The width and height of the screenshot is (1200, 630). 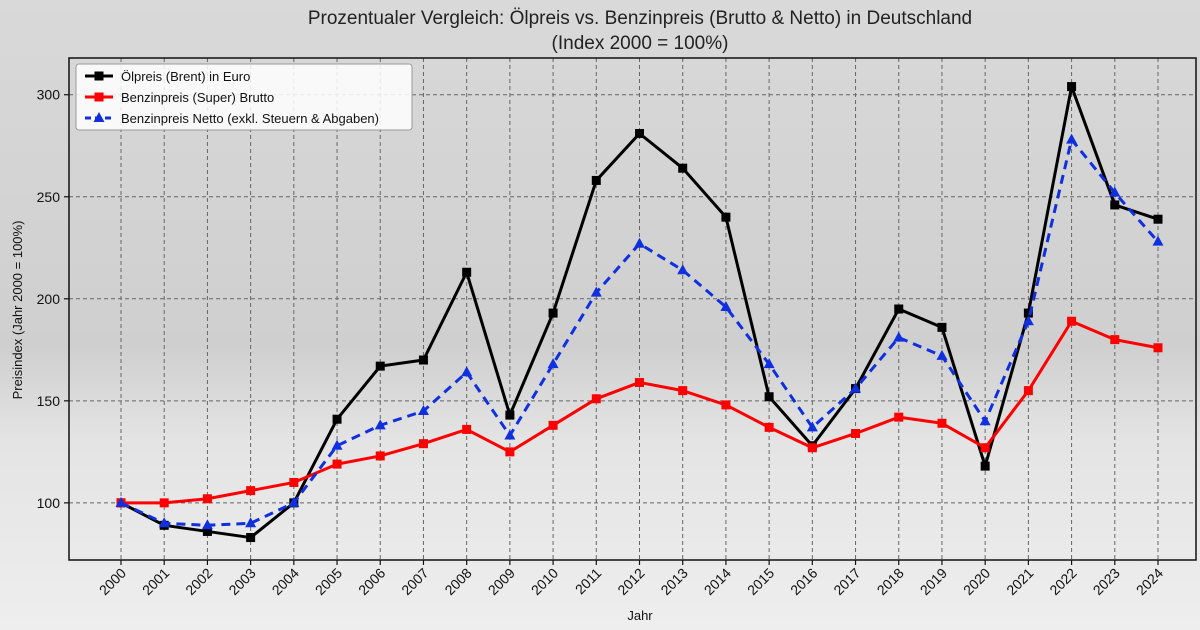 I want to click on x-tick-label: 2000, so click(x=112, y=581).